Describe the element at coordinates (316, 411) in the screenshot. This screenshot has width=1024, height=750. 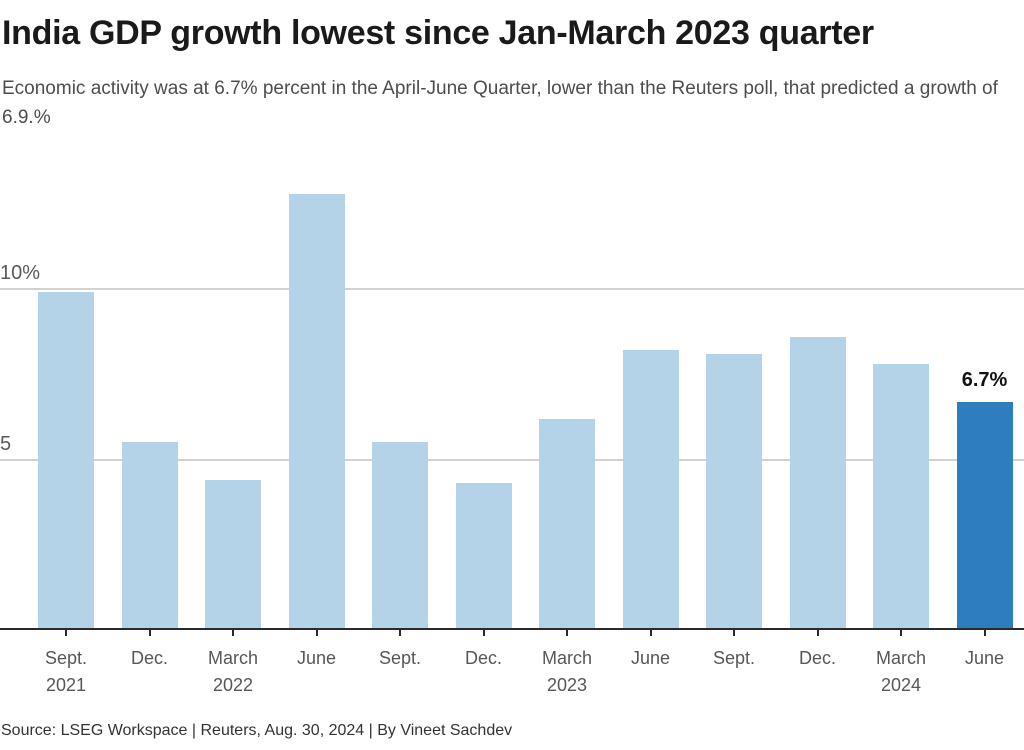
I see `bar-june-2022` at that location.